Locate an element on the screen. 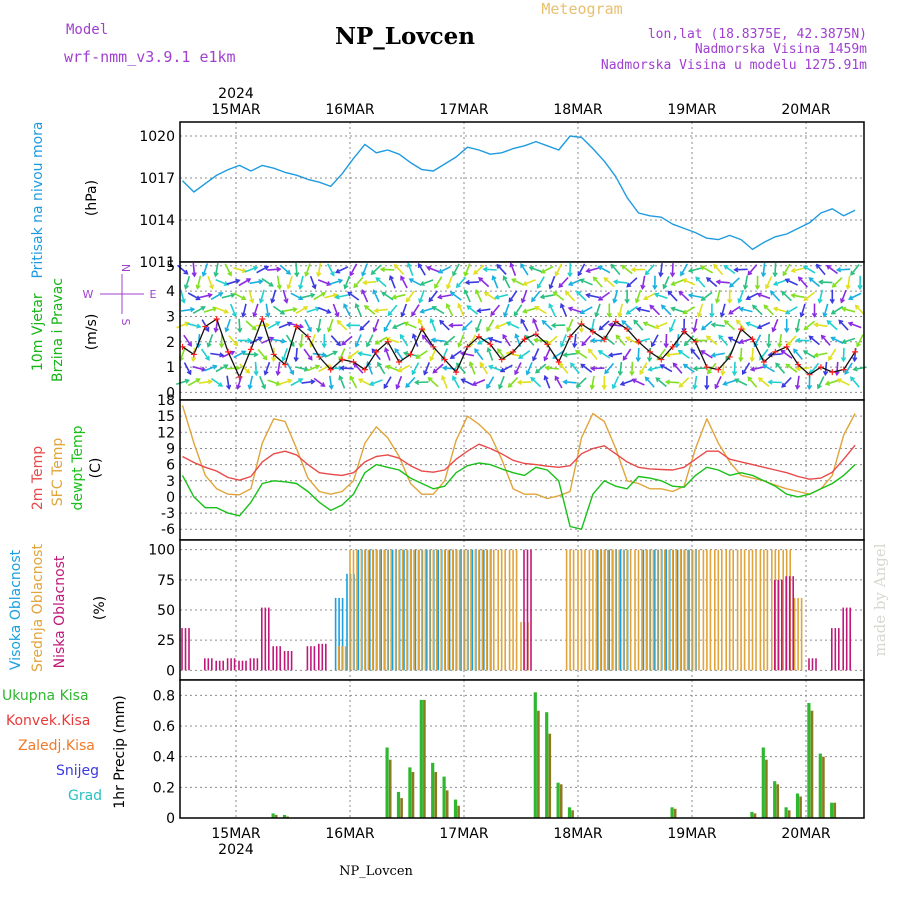 The image size is (900, 900). y-tick-label: 50 is located at coordinates (166, 611).